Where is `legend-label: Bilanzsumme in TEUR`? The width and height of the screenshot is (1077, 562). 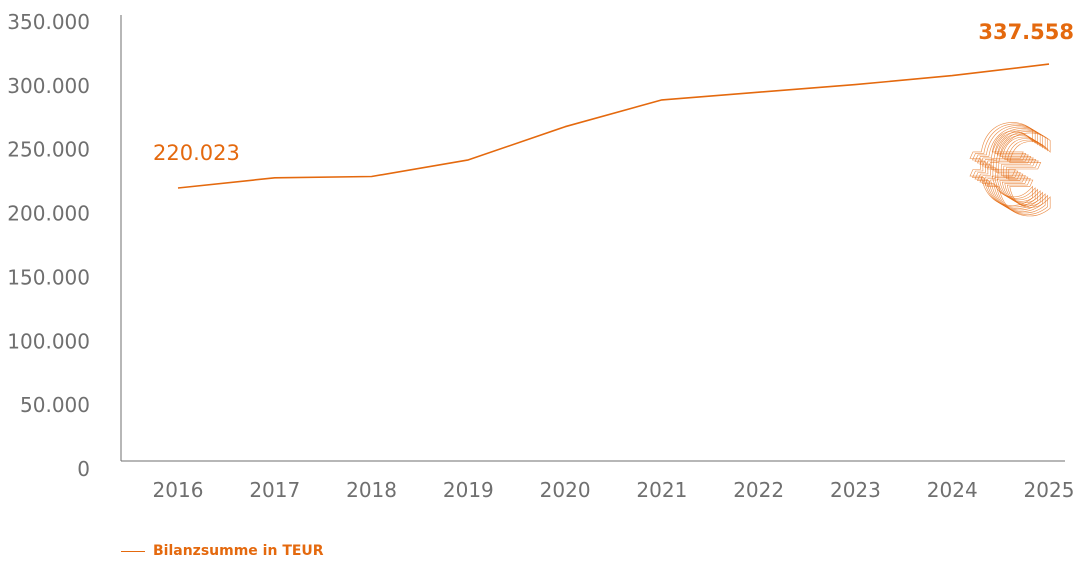 legend-label: Bilanzsumme in TEUR is located at coordinates (238, 551).